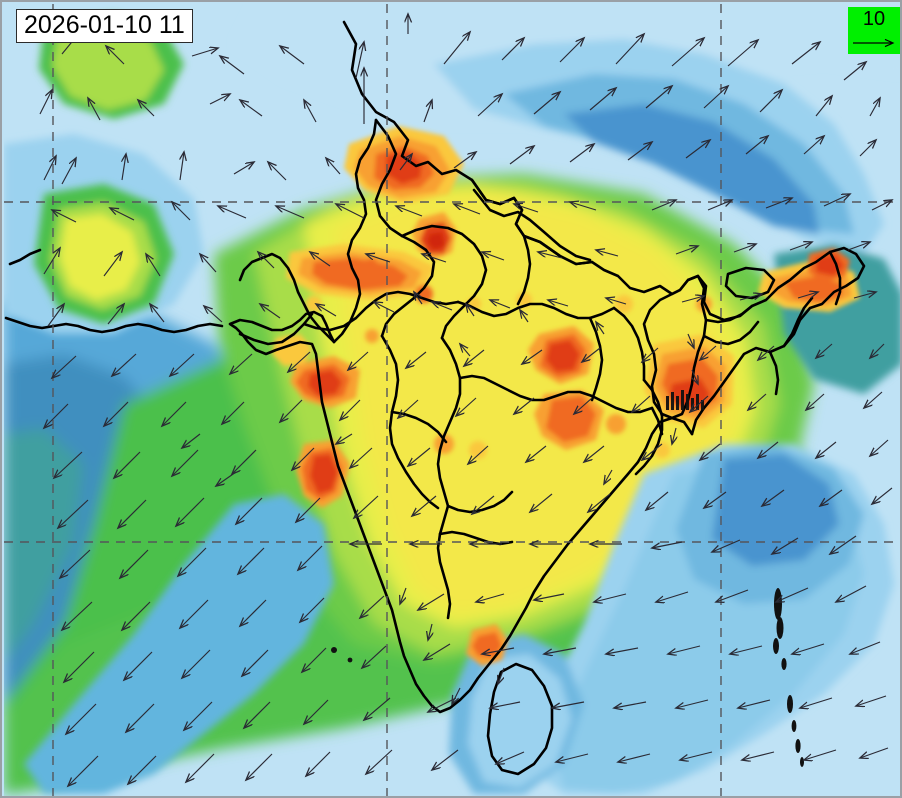 This screenshot has width=902, height=798. What do you see at coordinates (874, 19) in the screenshot?
I see `wind-scale-value: 10` at bounding box center [874, 19].